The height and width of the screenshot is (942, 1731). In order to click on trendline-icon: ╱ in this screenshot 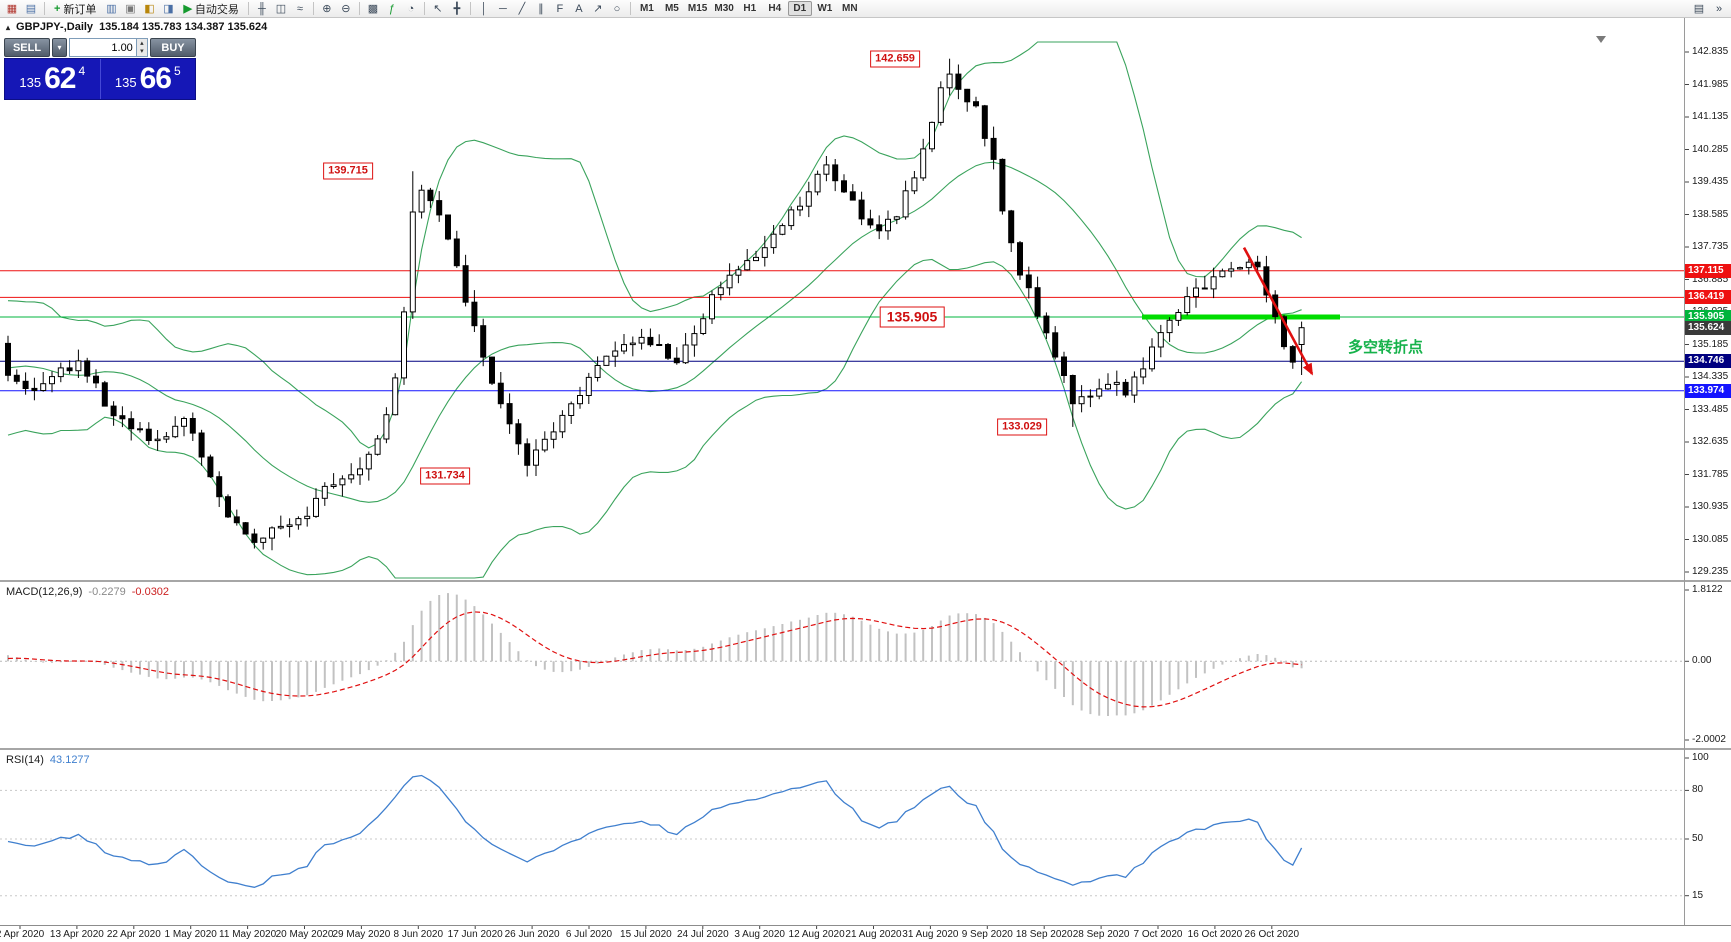, I will do `click(522, 9)`.